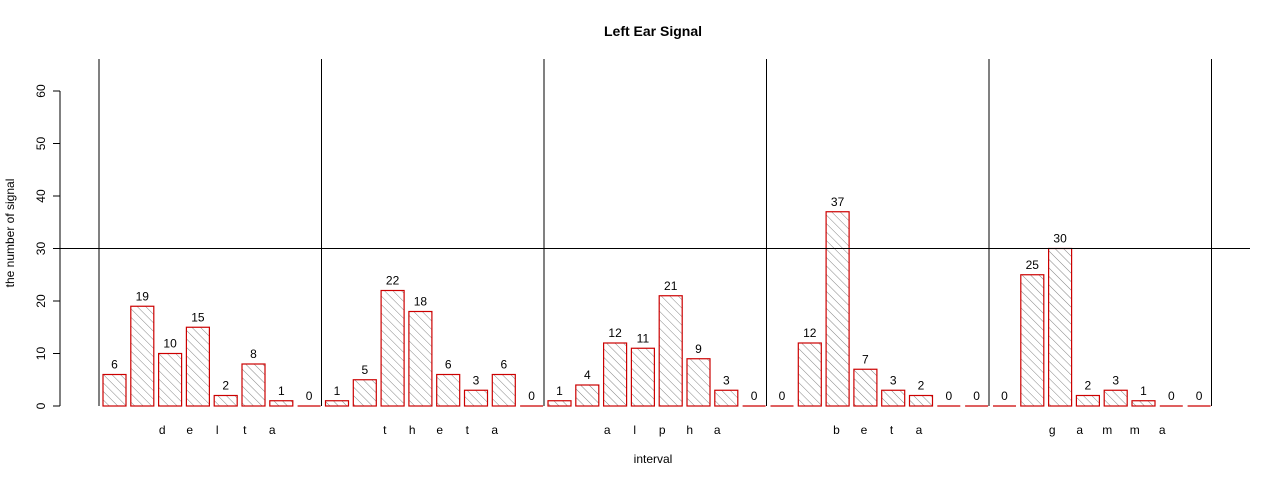 The width and height of the screenshot is (1280, 480). I want to click on y-axis: 0 10 20 30 40 50 60, so click(47, 246).